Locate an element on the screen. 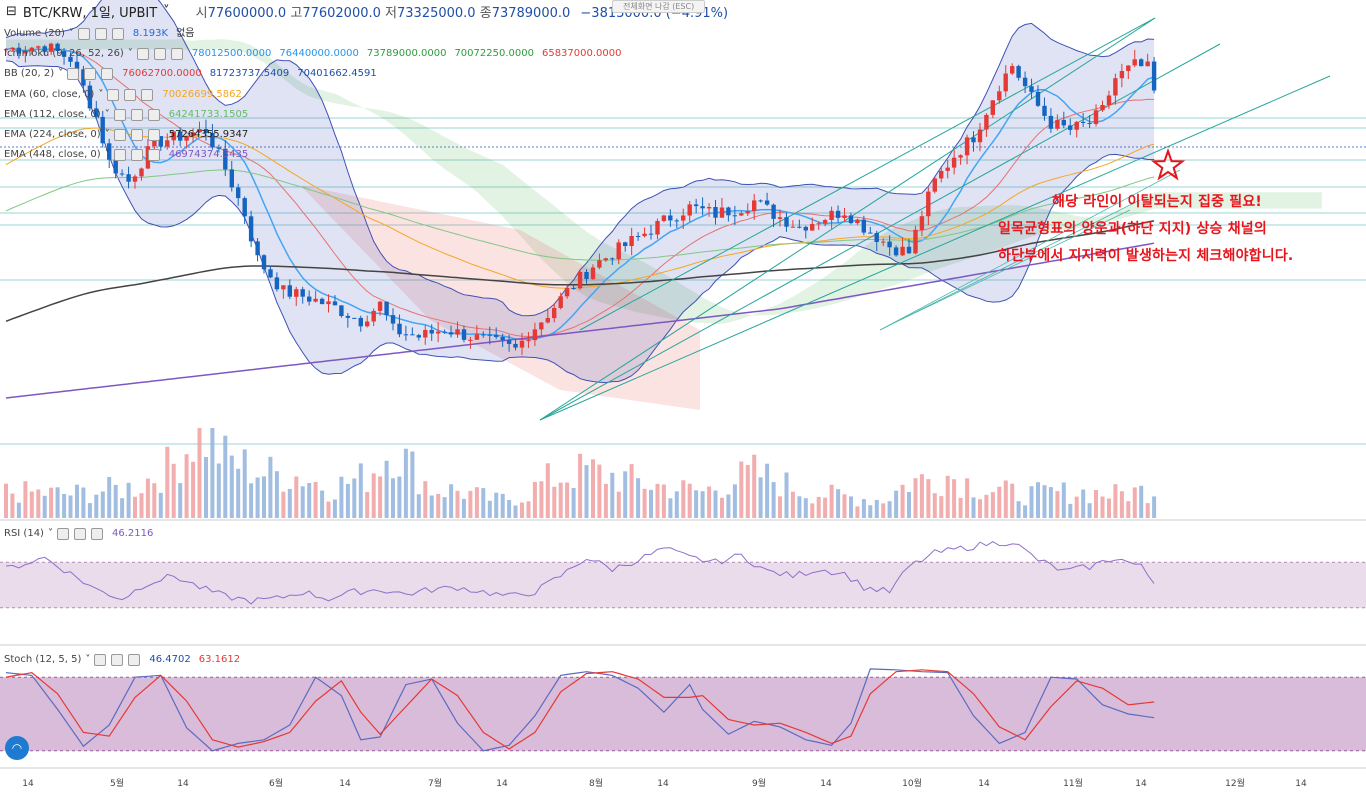 This screenshot has height=794, width=1366. symbol-label: BTC/KRW, 1일, UPBIT is located at coordinates (90, 13).